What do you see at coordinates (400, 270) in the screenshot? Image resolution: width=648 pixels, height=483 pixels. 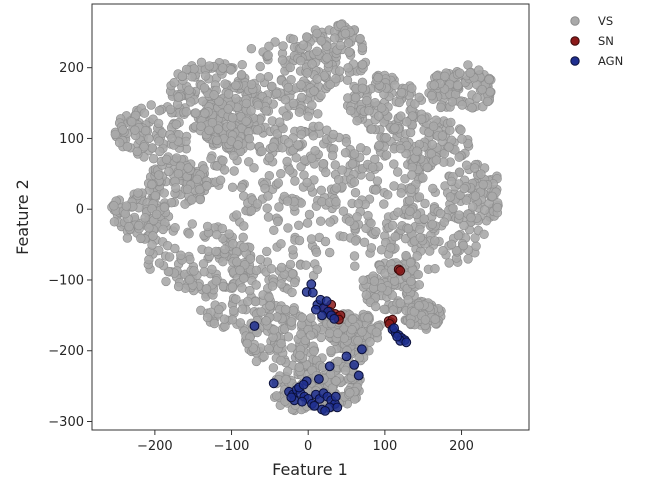 I see `sn-point` at bounding box center [400, 270].